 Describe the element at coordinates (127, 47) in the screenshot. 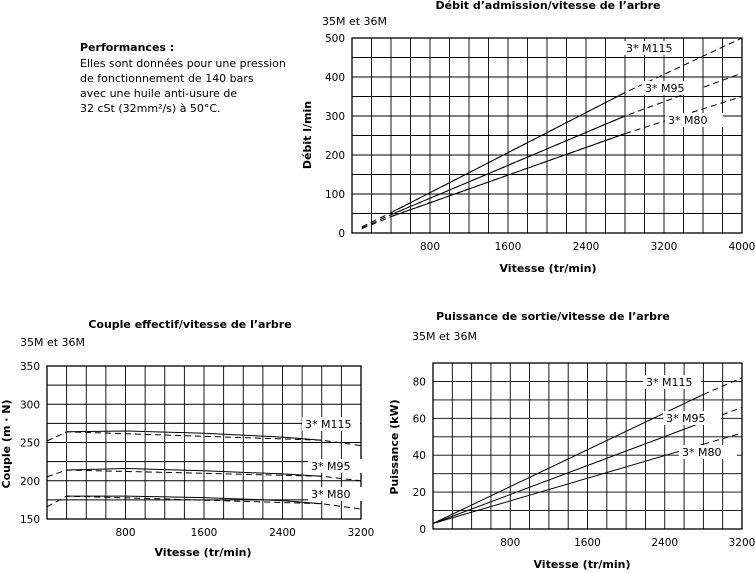

I see `performance-title: Performances :` at that location.